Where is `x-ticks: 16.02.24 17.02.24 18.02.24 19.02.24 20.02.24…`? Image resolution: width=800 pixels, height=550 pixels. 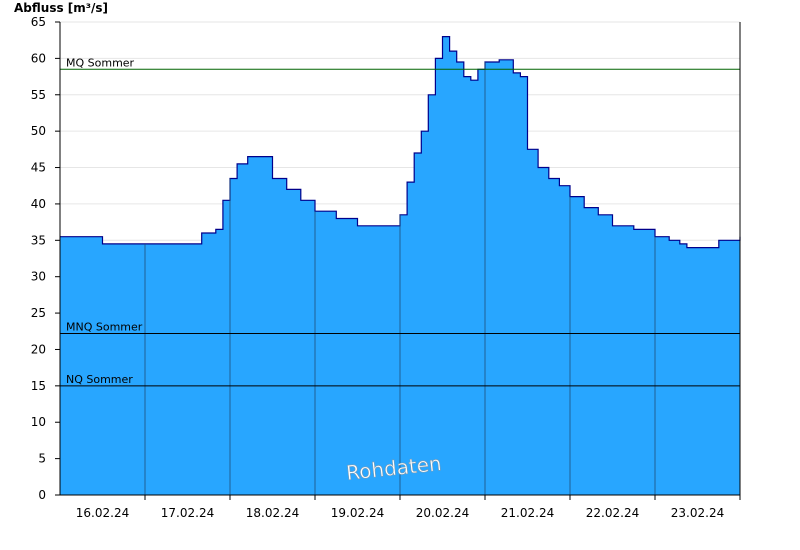 x-ticks: 16.02.24 17.02.24 18.02.24 19.02.24 20.02.24… is located at coordinates (408, 507).